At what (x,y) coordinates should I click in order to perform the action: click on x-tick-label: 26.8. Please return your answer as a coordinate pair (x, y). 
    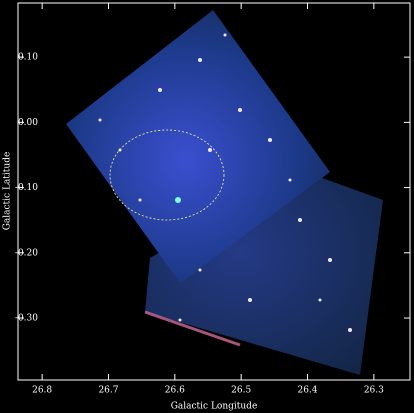
    Looking at the image, I should click on (42, 391).